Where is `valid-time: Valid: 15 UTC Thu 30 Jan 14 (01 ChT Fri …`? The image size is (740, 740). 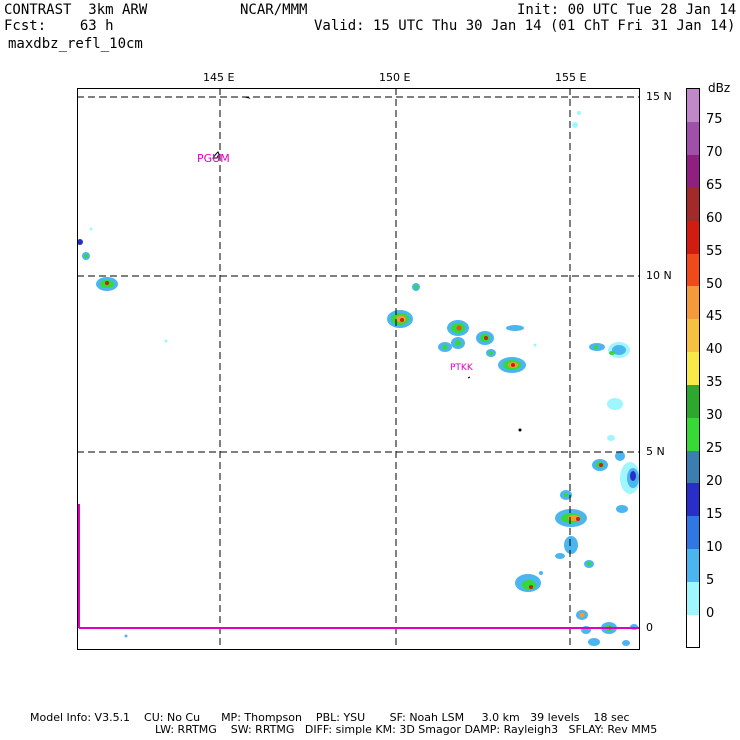
valid-time: Valid: 15 UTC Thu 30 Jan 14 (01 ChT Fri … is located at coordinates (525, 26).